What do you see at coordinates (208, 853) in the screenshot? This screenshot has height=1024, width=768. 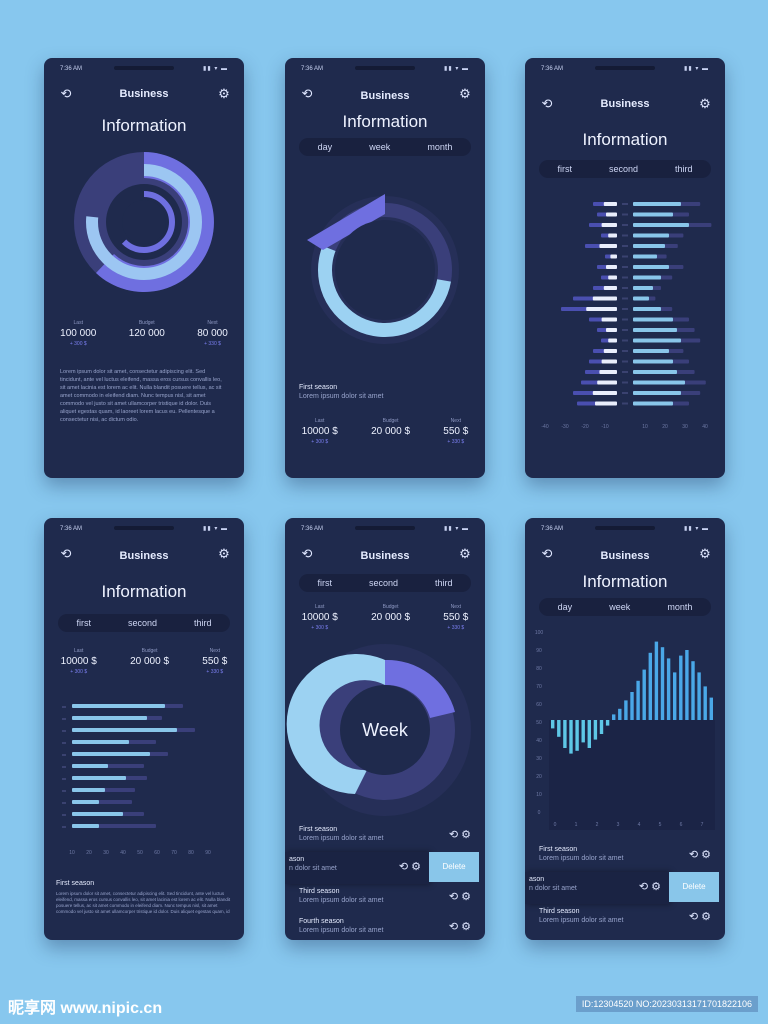 I see `x-tick-label: 90` at bounding box center [208, 853].